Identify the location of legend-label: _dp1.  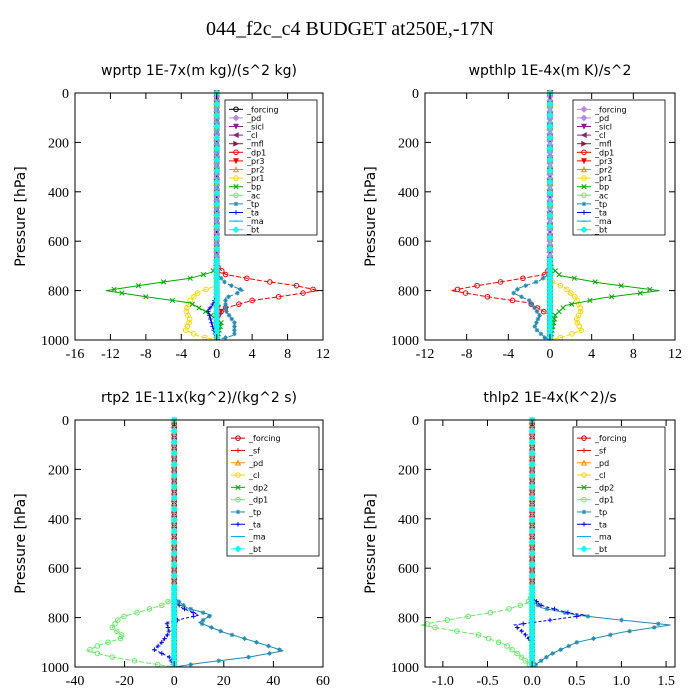
(604, 152).